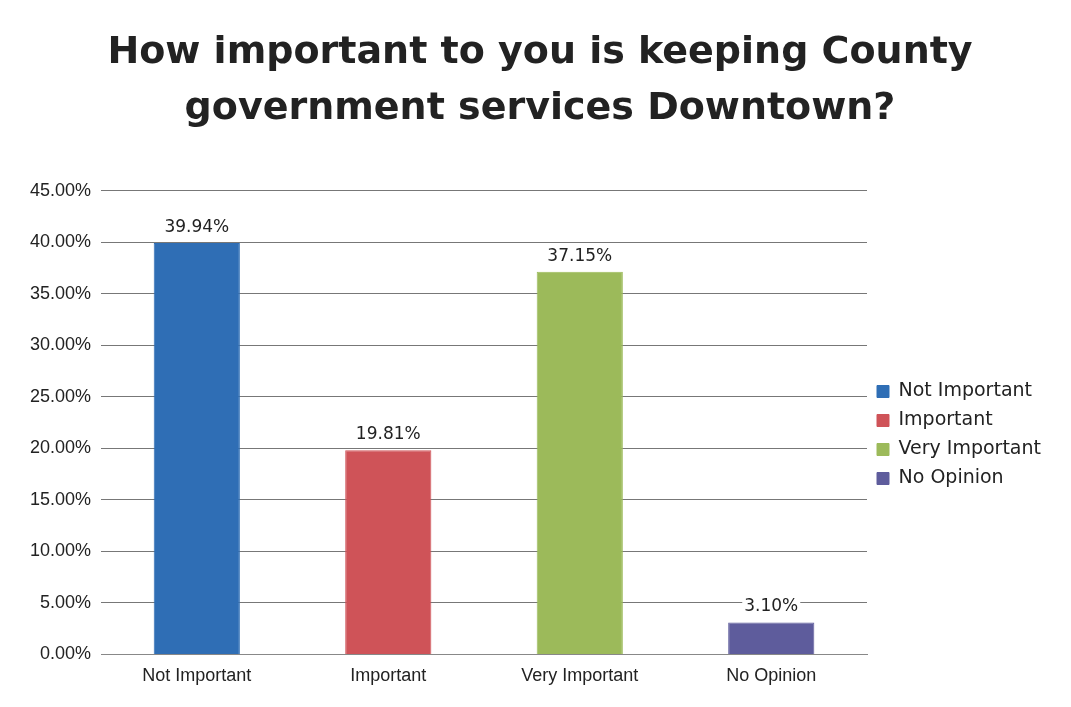 This screenshot has width=1071, height=707. What do you see at coordinates (60, 344) in the screenshot?
I see `y-tick-label: 30.00%` at bounding box center [60, 344].